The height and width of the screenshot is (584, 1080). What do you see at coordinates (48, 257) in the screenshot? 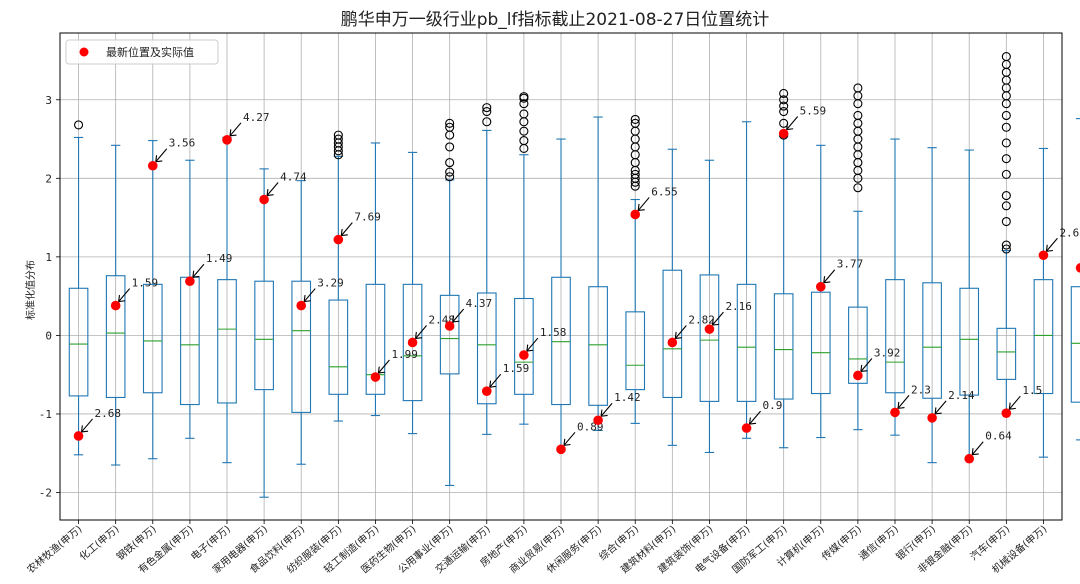
I see `y-tick-label: 1` at bounding box center [48, 257].